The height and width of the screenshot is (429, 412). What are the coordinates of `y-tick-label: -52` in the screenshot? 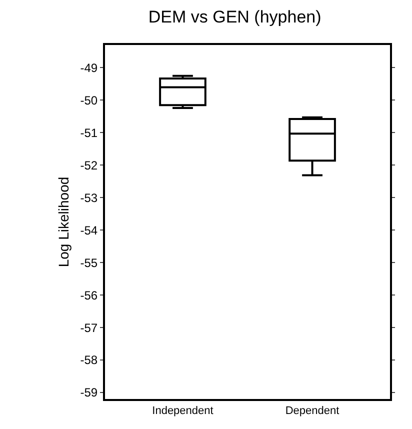 It's located at (89, 165).